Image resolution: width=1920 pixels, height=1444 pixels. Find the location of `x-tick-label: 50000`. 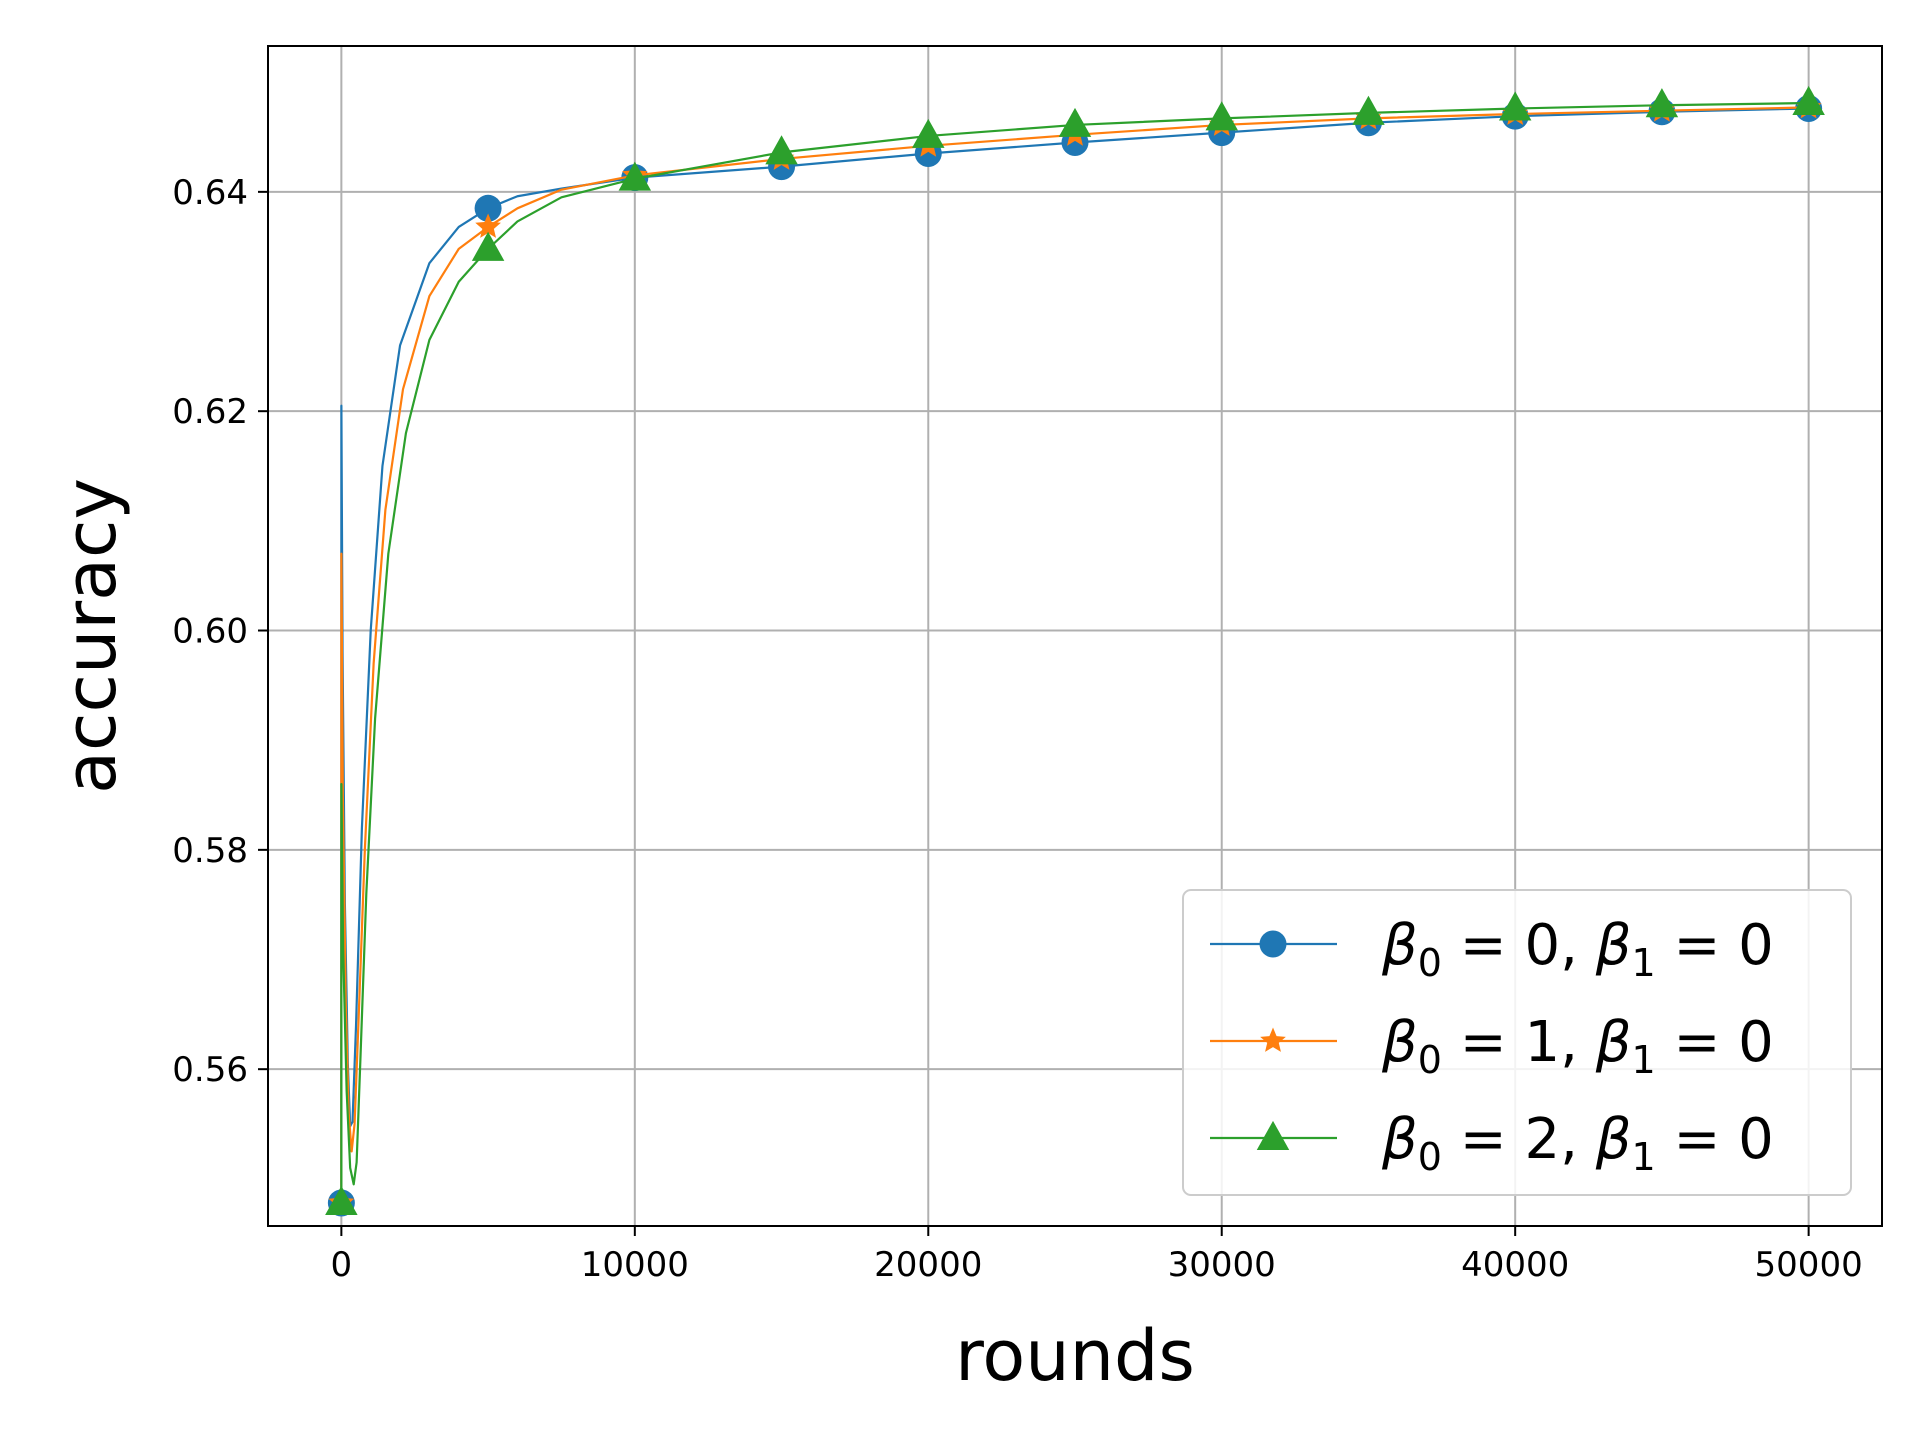

x-tick-label: 50000 is located at coordinates (1809, 1265).